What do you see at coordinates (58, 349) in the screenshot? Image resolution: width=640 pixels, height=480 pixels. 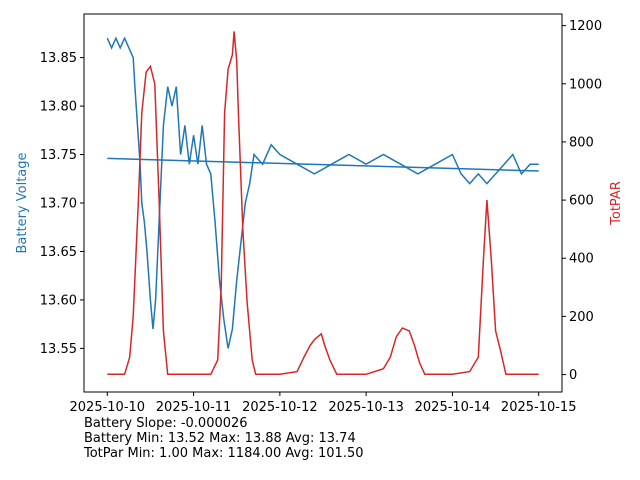 I see `y-left-tick-label: 13.55` at bounding box center [58, 349].